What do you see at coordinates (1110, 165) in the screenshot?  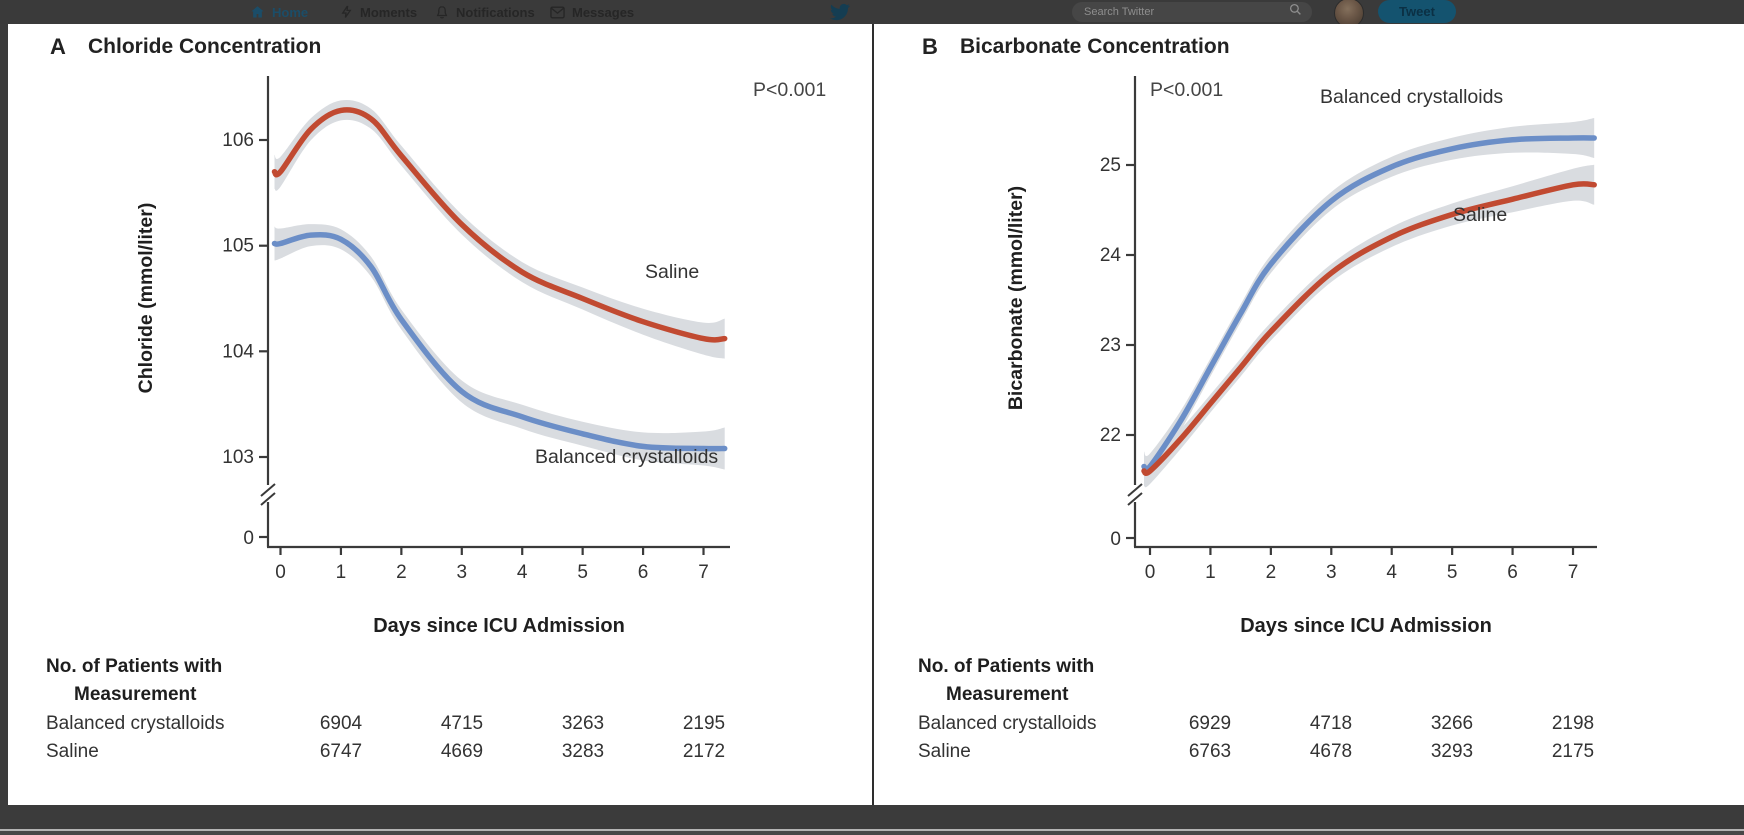 I see `y-tick-label: 25` at bounding box center [1110, 165].